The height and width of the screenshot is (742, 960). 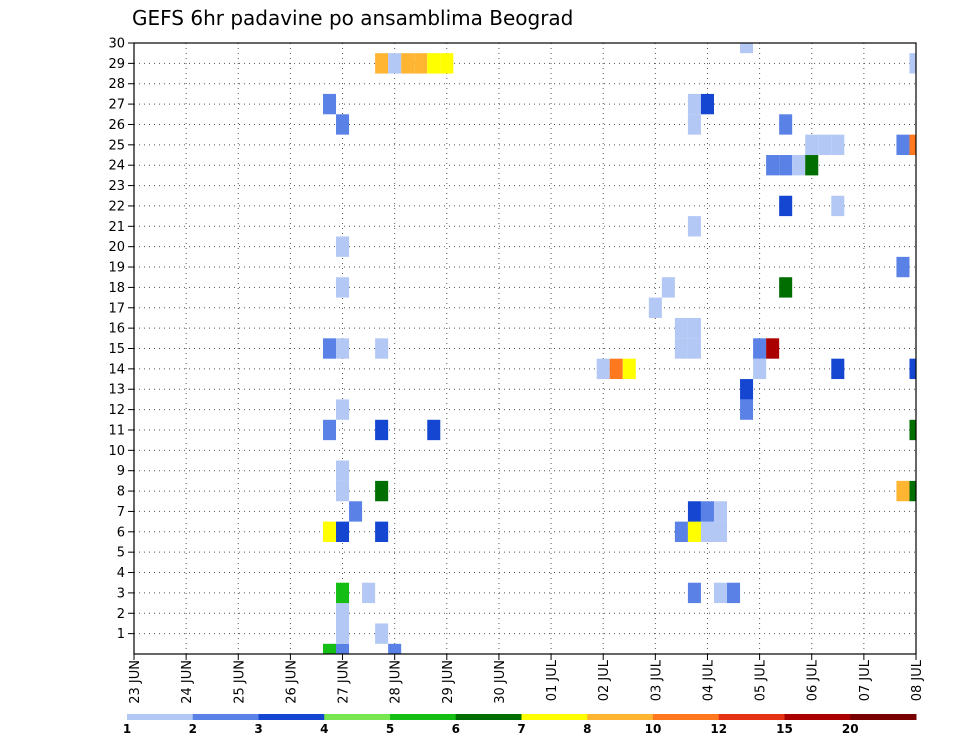 What do you see at coordinates (116, 288) in the screenshot?
I see `y-tick-label: 18` at bounding box center [116, 288].